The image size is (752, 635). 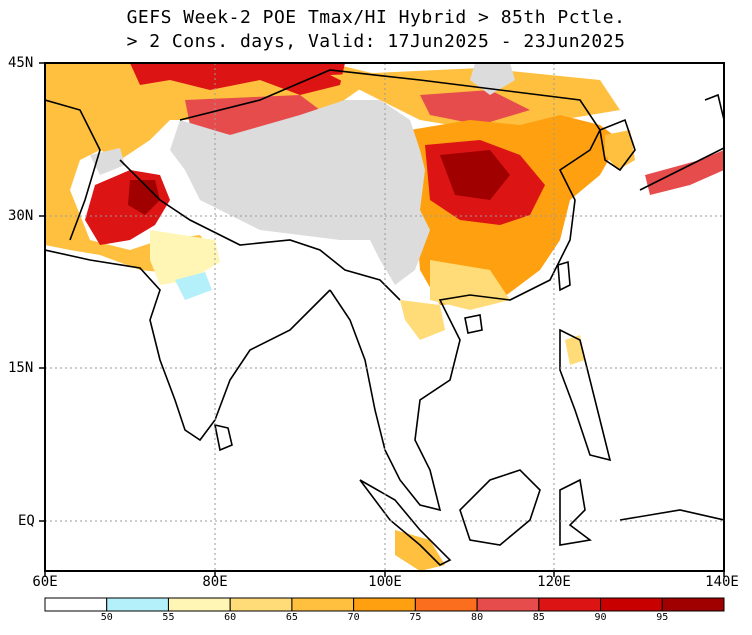 What do you see at coordinates (73, 170) in the screenshot?
I see `border-west` at bounding box center [73, 170].